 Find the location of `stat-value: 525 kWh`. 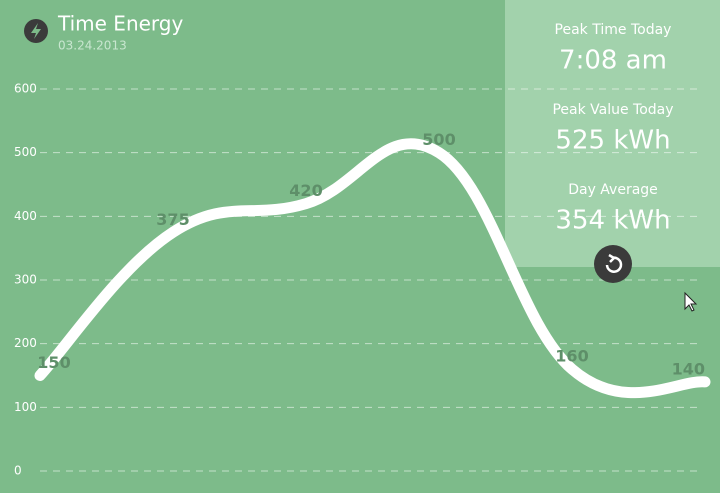

stat-value: 525 kWh is located at coordinates (612, 141).